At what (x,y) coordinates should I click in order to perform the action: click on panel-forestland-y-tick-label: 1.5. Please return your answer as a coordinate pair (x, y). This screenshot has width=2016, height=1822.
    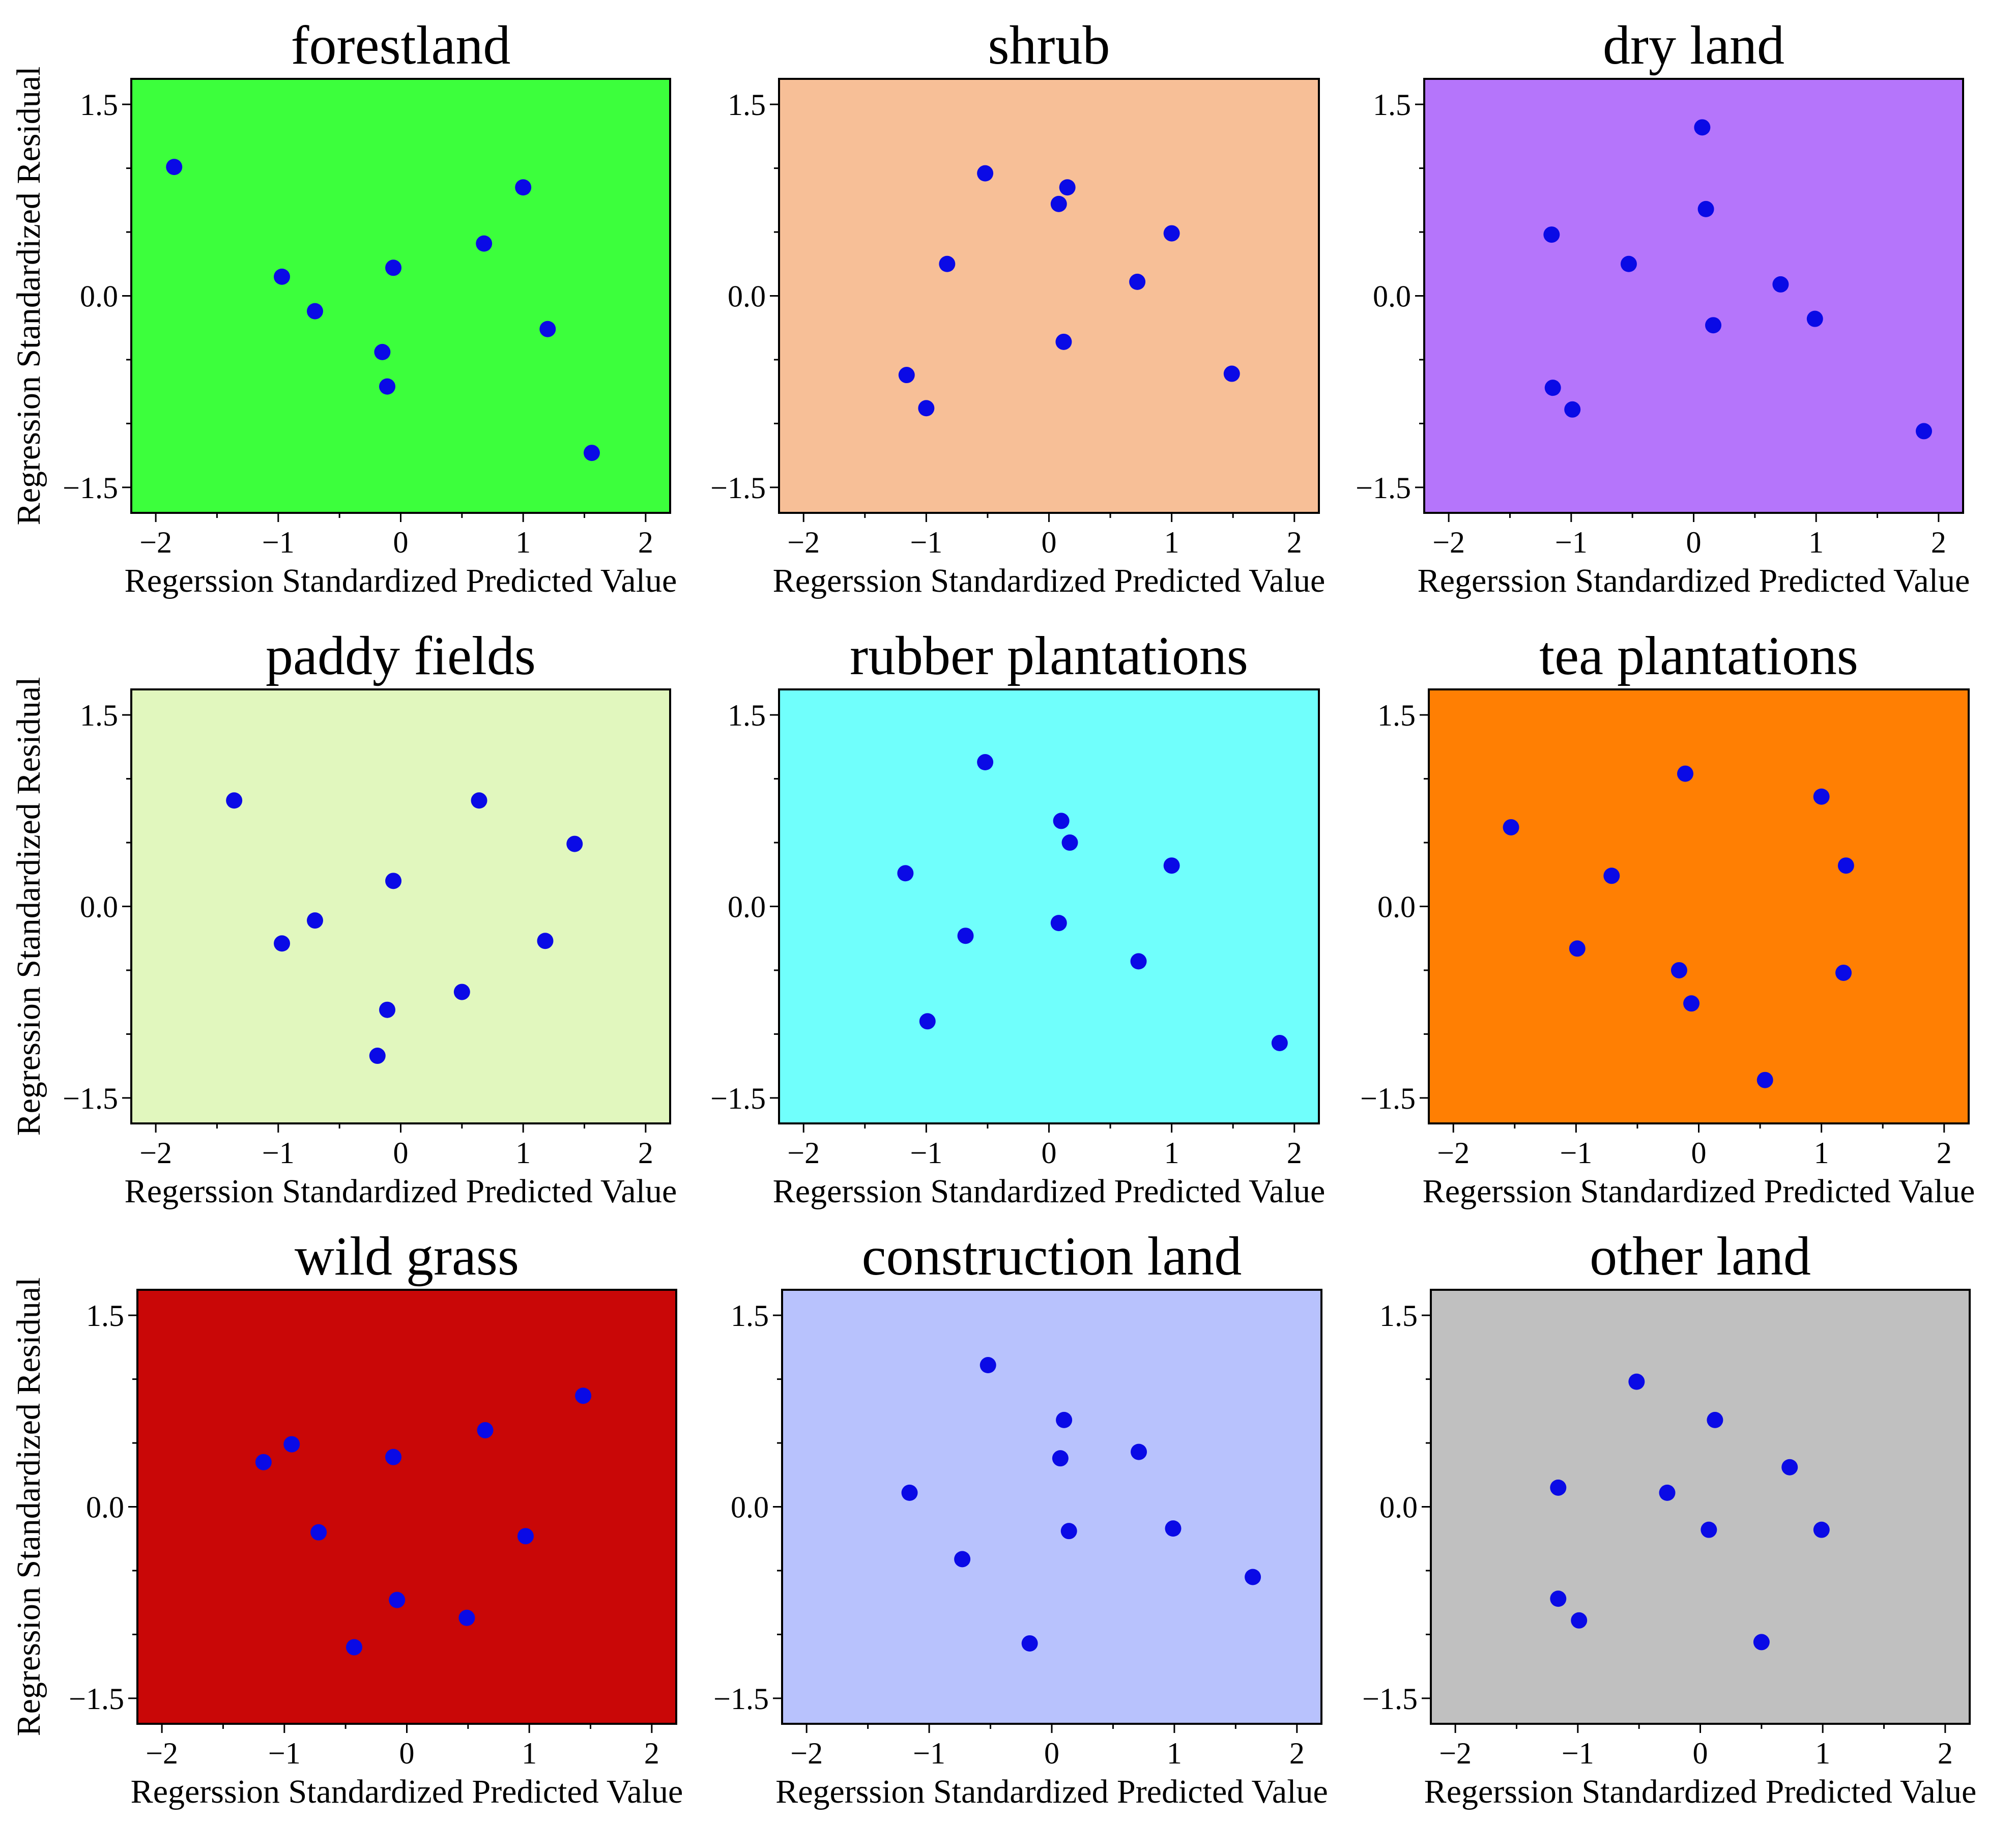
    Looking at the image, I should click on (99, 105).